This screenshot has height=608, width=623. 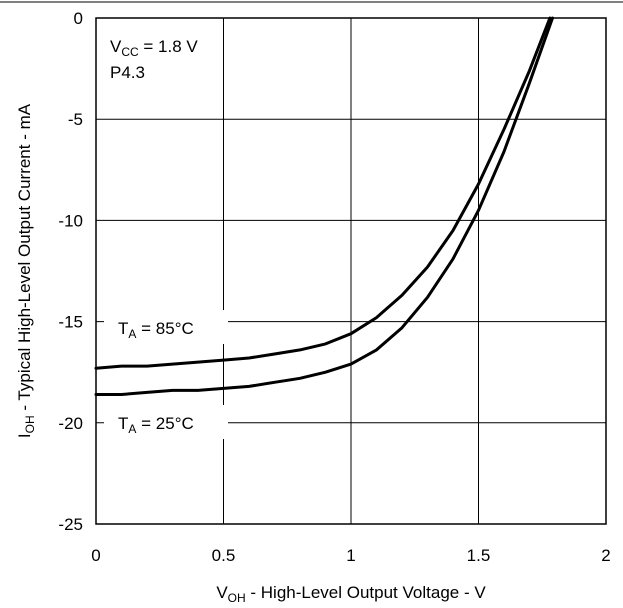 I want to click on y-tick-label: -5, so click(x=75, y=119).